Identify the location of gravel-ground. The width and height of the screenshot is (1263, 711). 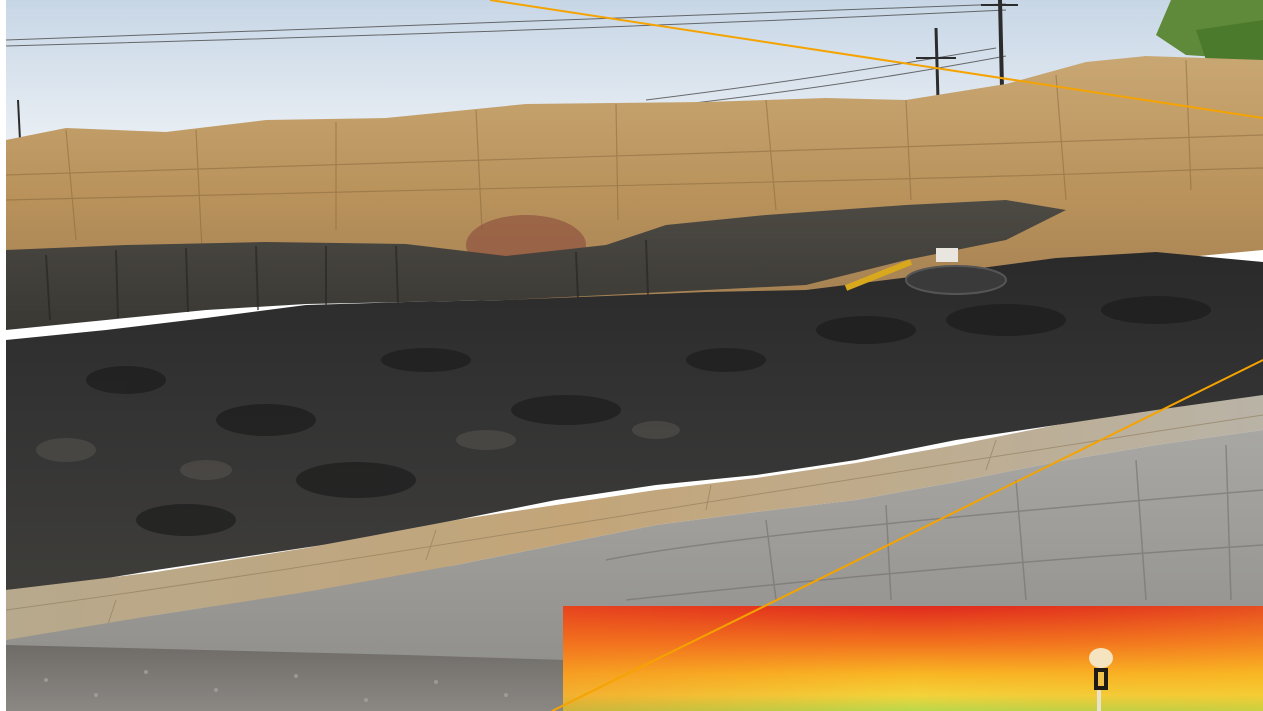
(286, 678).